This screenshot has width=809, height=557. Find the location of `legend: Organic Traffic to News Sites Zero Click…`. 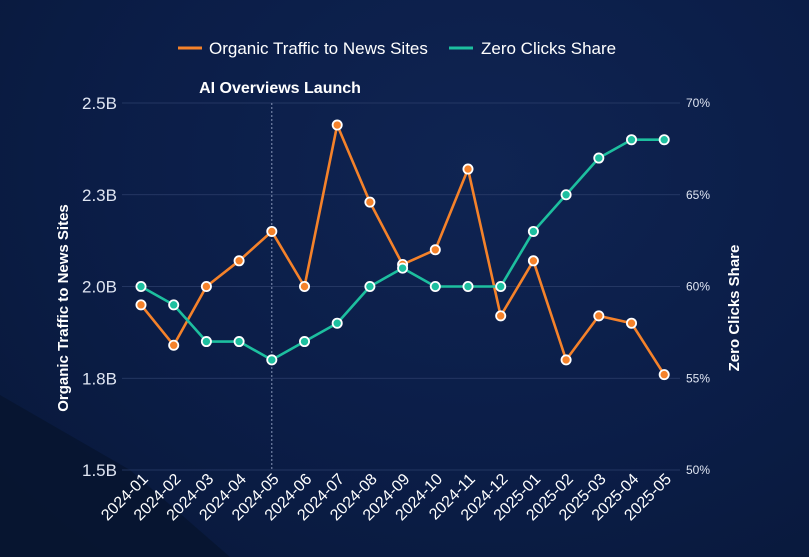

legend: Organic Traffic to News Sites Zero Click… is located at coordinates (397, 48).